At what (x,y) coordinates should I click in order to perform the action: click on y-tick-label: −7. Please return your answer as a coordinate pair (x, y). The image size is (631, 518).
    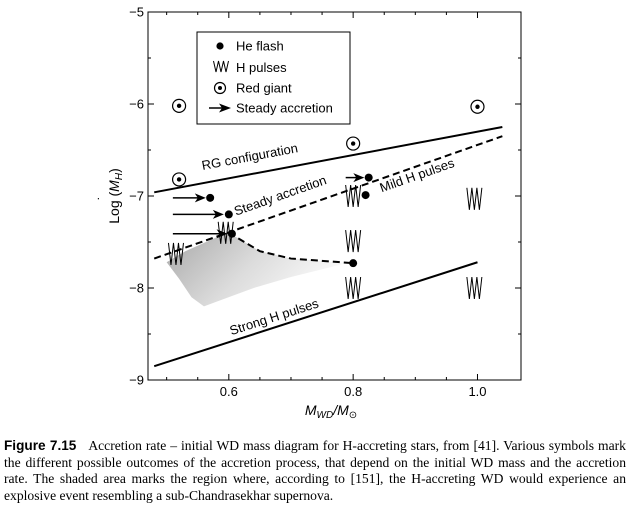
    Looking at the image, I should click on (136, 196).